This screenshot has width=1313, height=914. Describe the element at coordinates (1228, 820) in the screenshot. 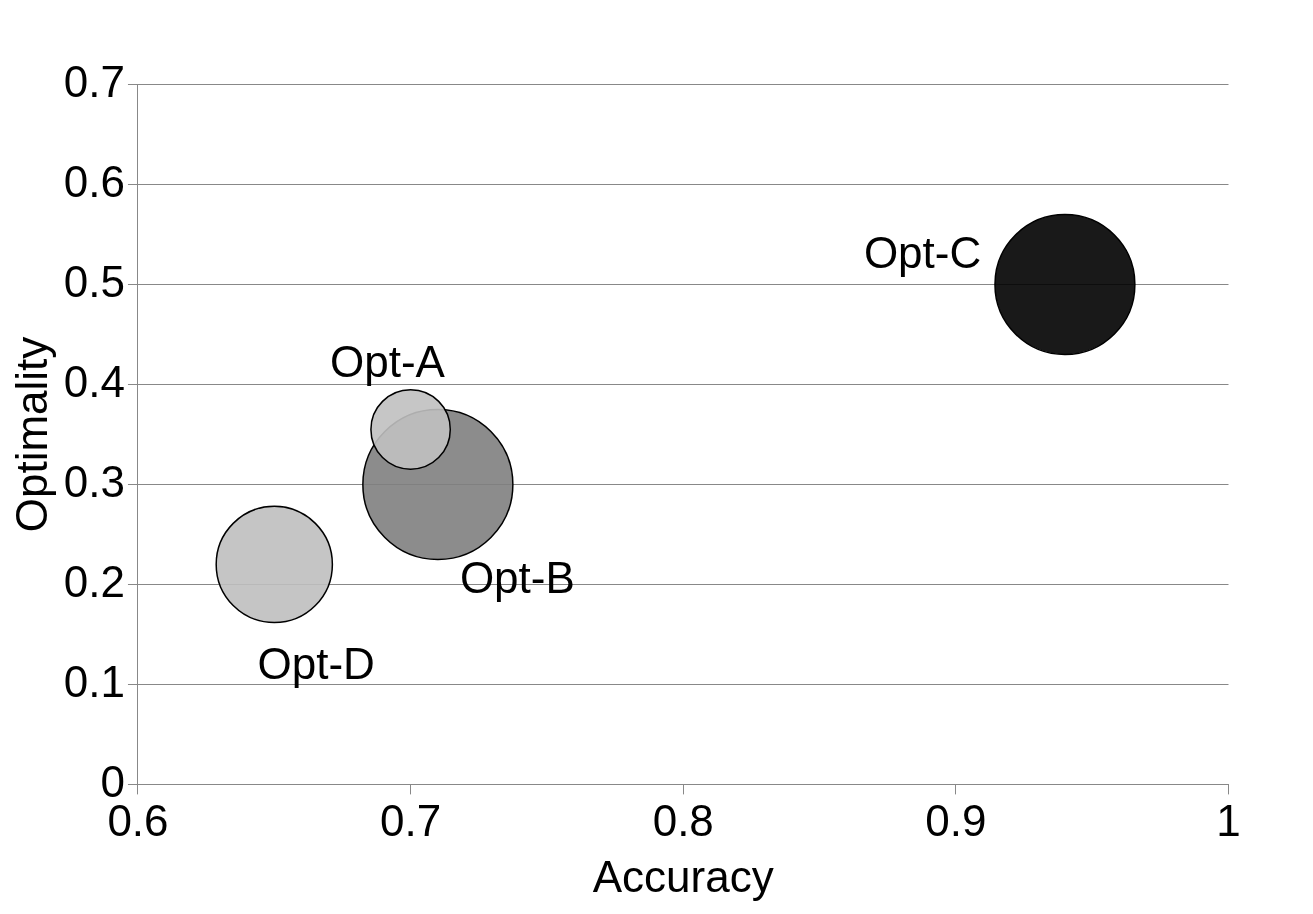

I see `x-tick-label: 1` at that location.